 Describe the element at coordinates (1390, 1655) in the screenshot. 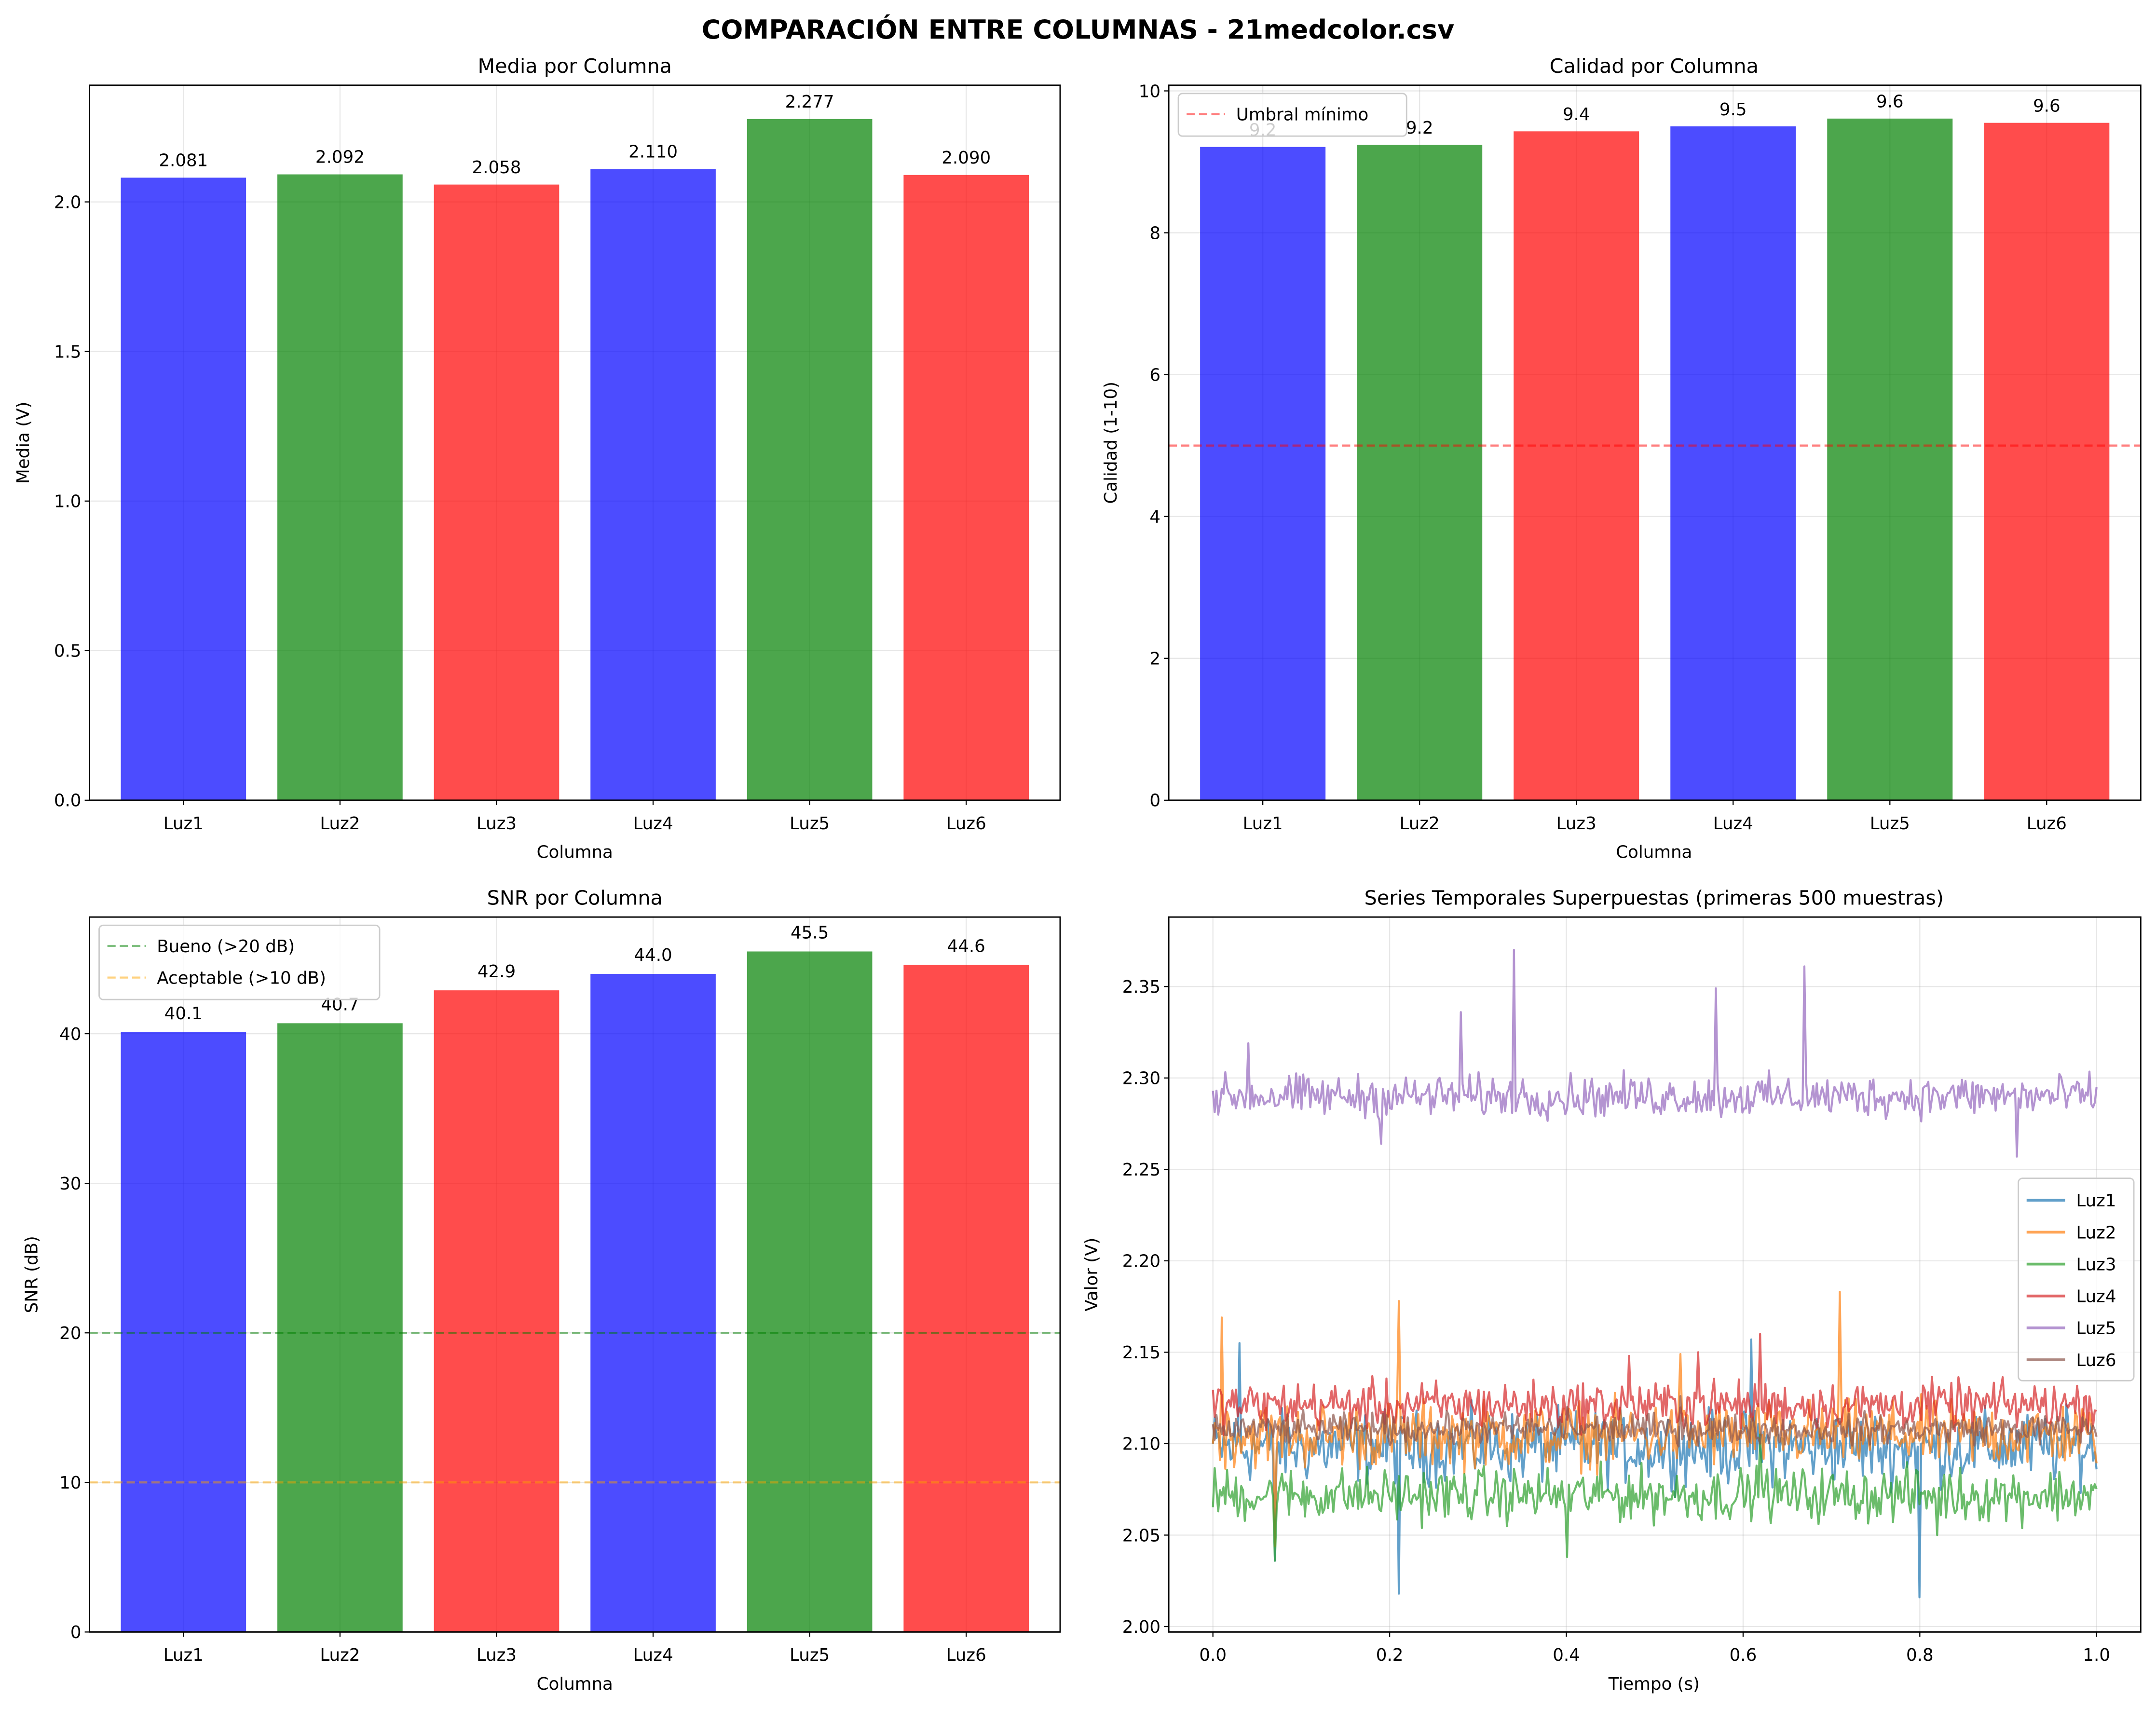

I see `x-tick-label: 0.2` at that location.